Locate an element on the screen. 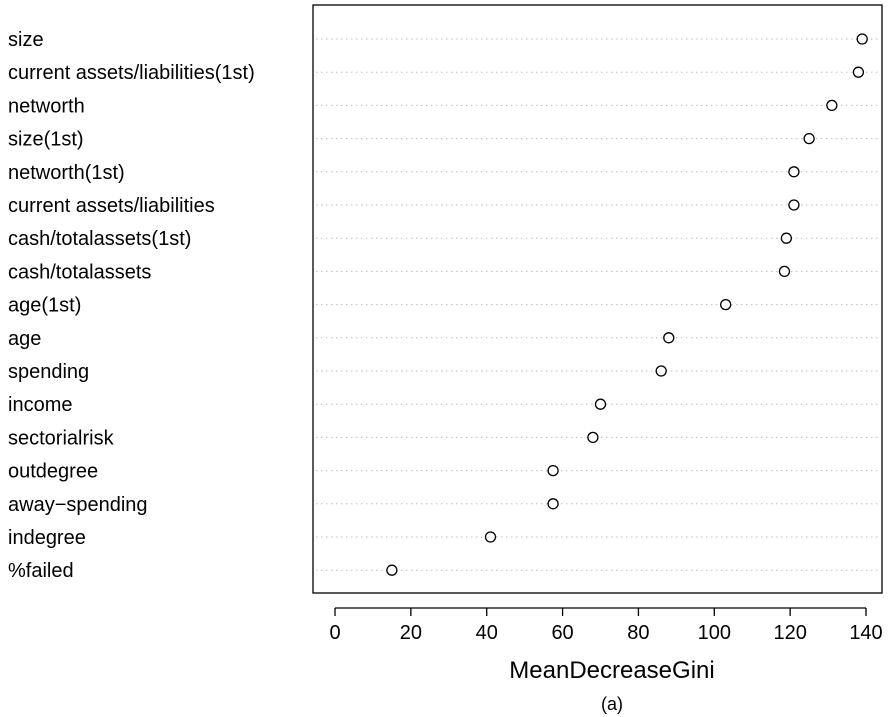 This screenshot has height=717, width=891. x-tick-label: 140 is located at coordinates (865, 633).